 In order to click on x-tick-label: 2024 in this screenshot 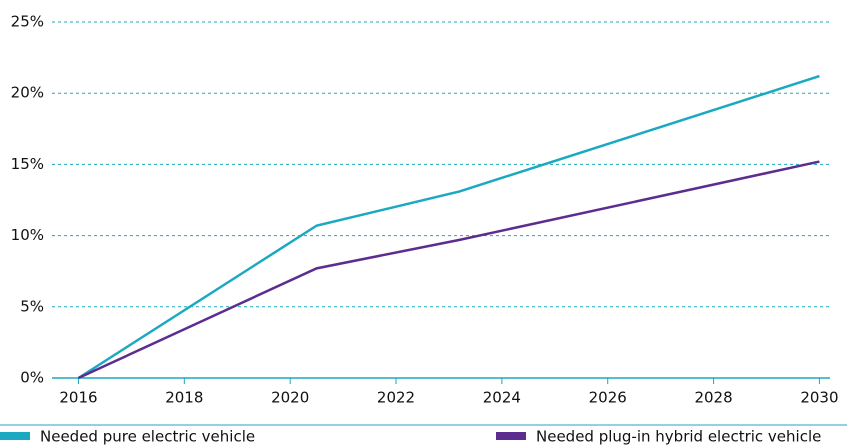, I will do `click(502, 398)`.